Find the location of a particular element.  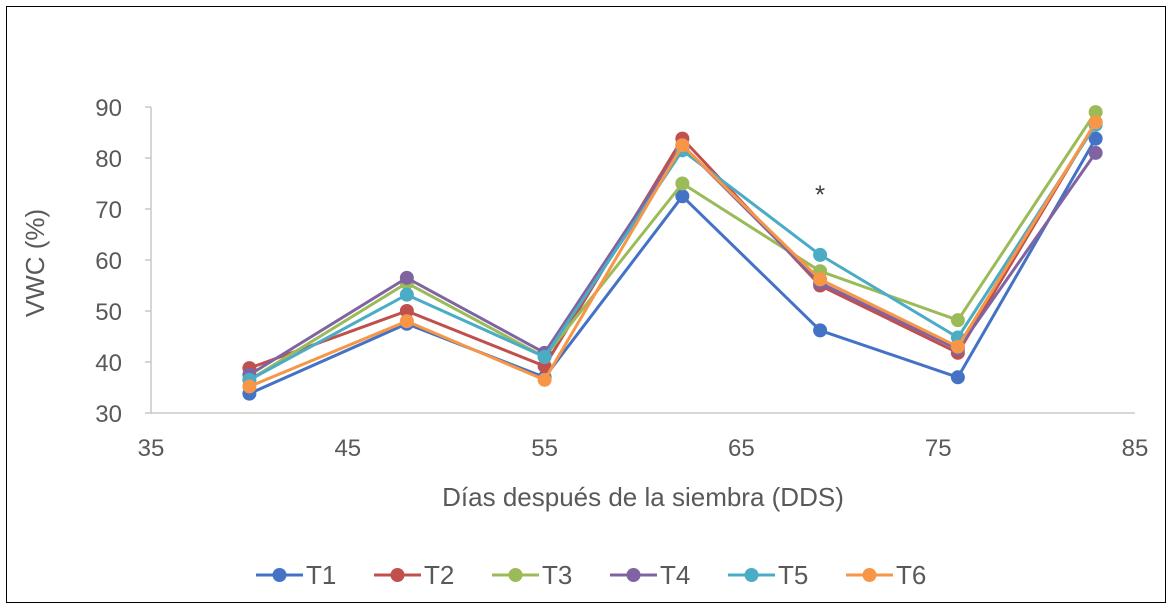

x-tick-label: 85 is located at coordinates (1135, 448).